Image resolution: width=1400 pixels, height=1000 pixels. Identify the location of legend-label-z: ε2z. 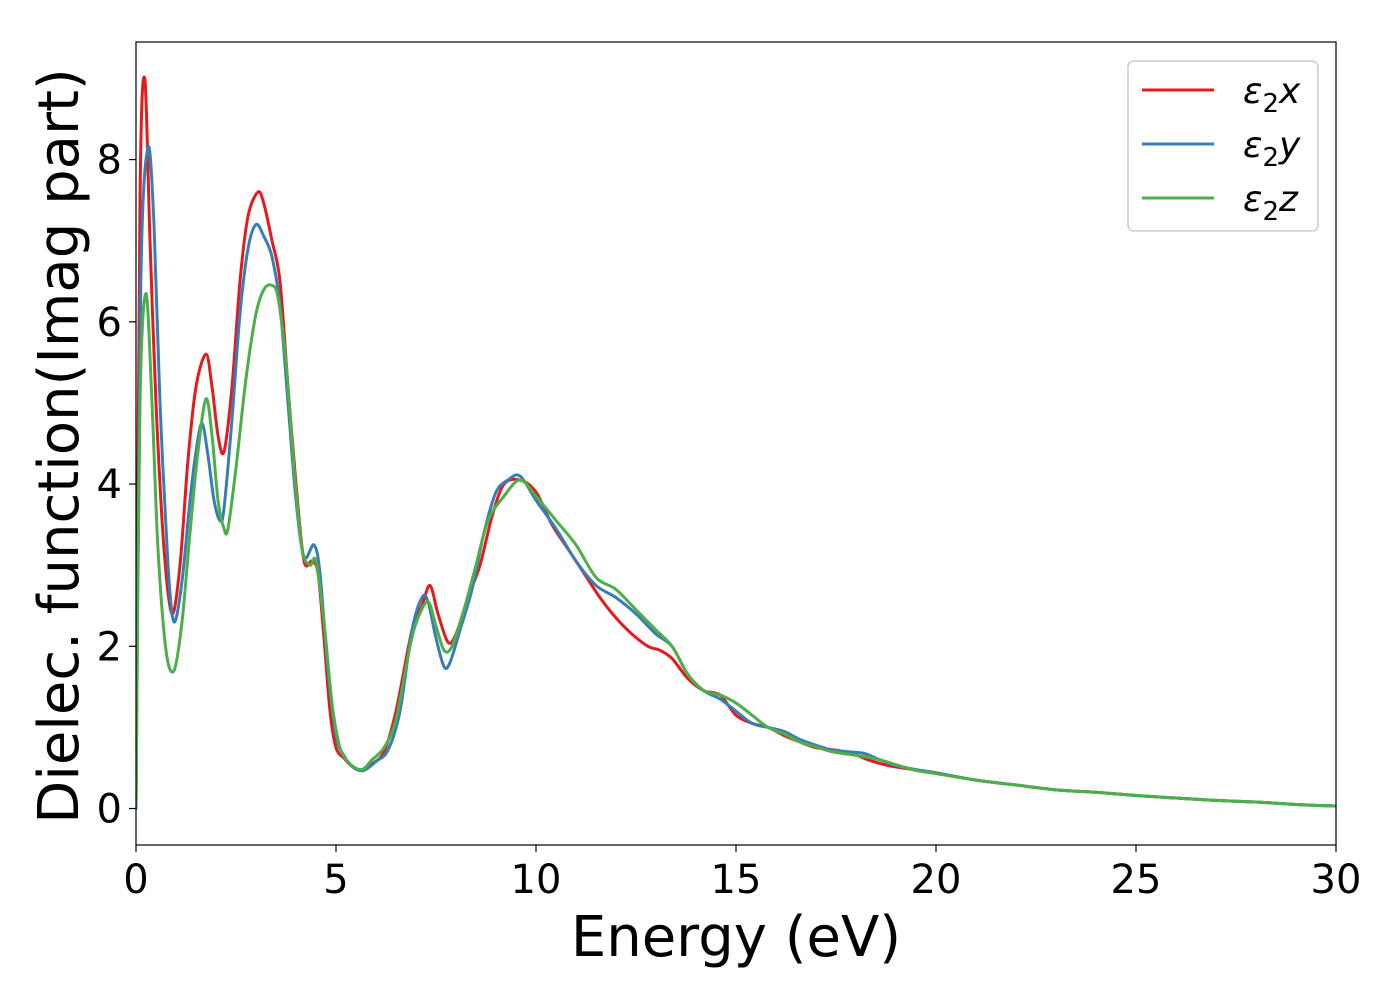
(1271, 203).